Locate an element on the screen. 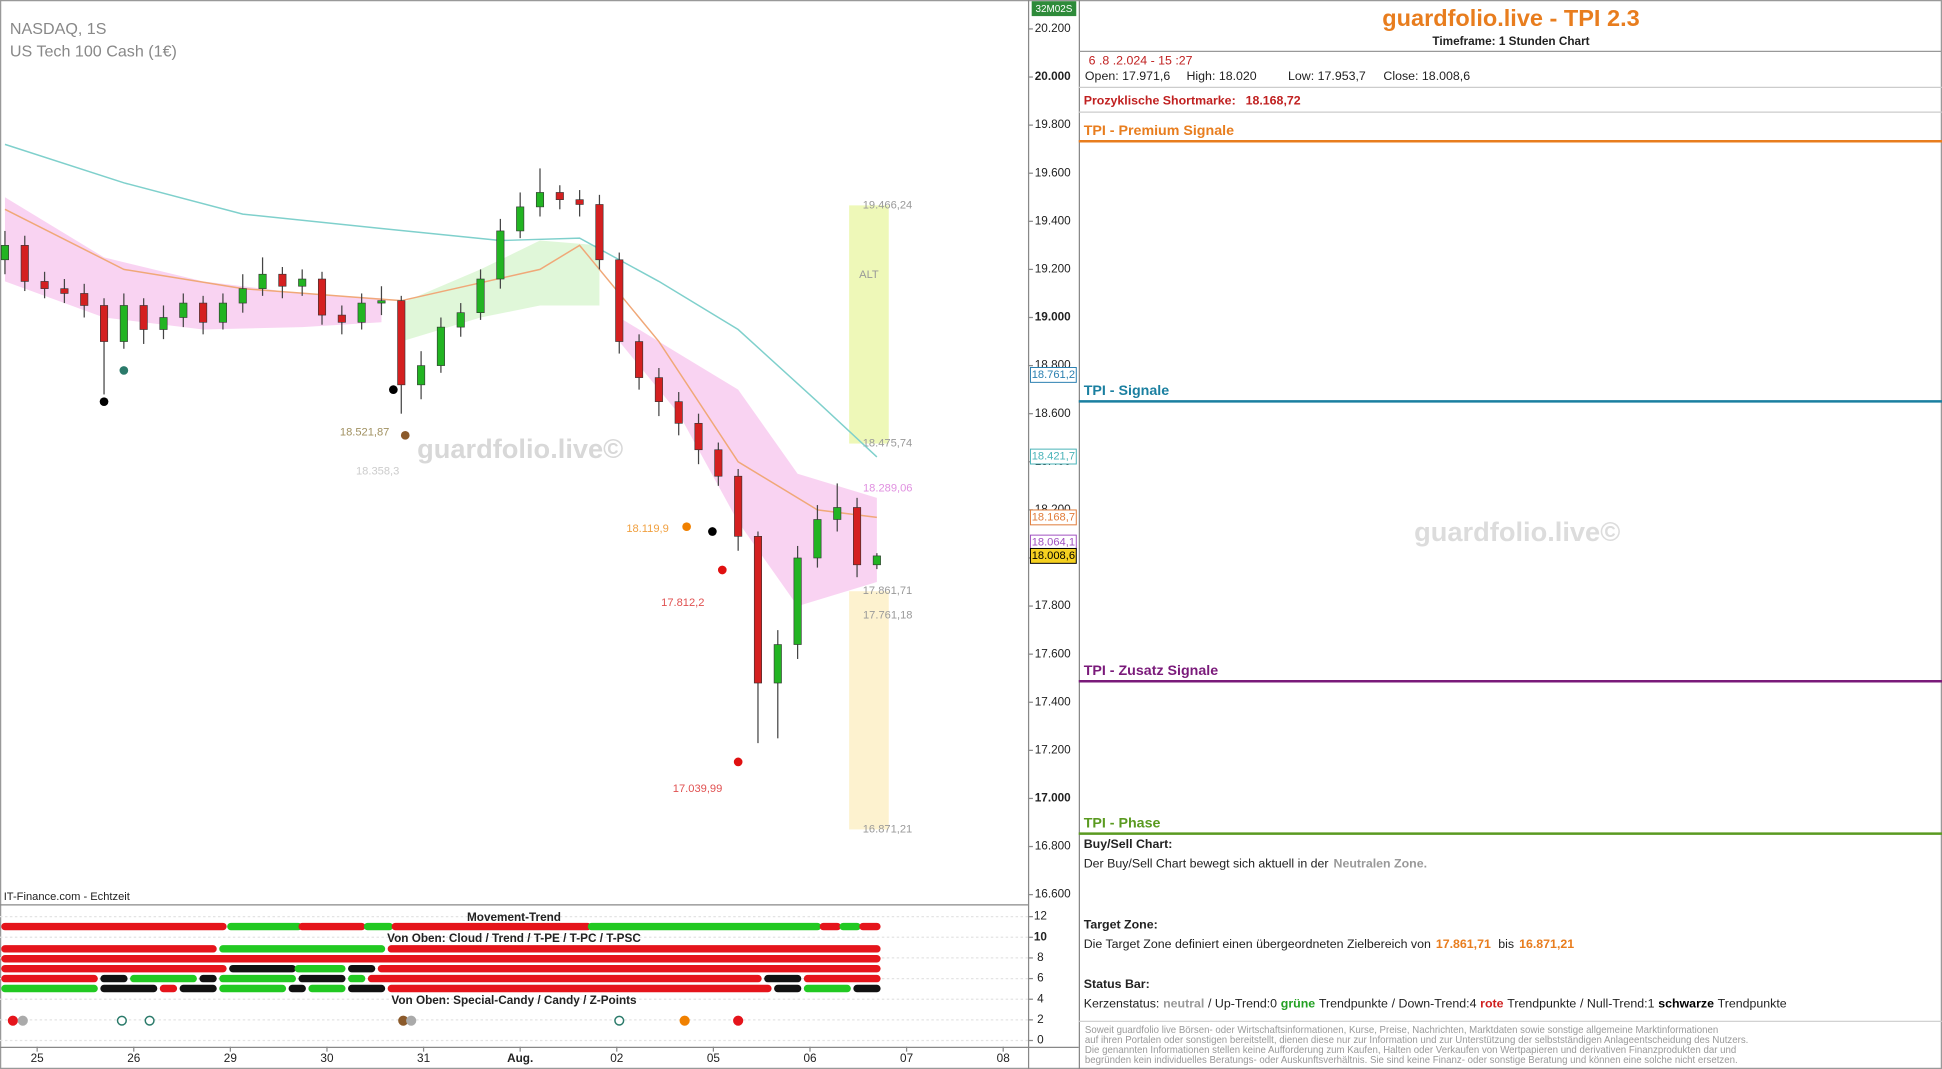 This screenshot has height=1069, width=1942. y-tick-label: 20.200 is located at coordinates (1053, 28).